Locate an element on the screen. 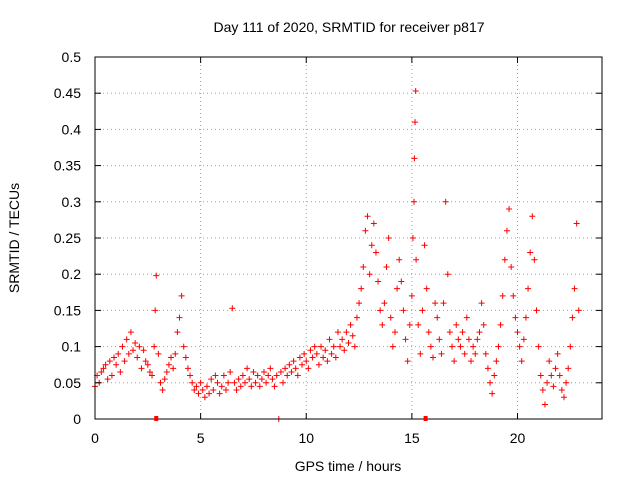  y-tick-label: 0.35 is located at coordinates (67, 166).